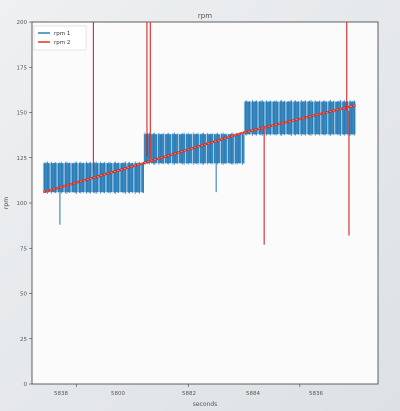 The height and width of the screenshot is (411, 400). What do you see at coordinates (23, 249) in the screenshot?
I see `y-tick-label: 75` at bounding box center [23, 249].